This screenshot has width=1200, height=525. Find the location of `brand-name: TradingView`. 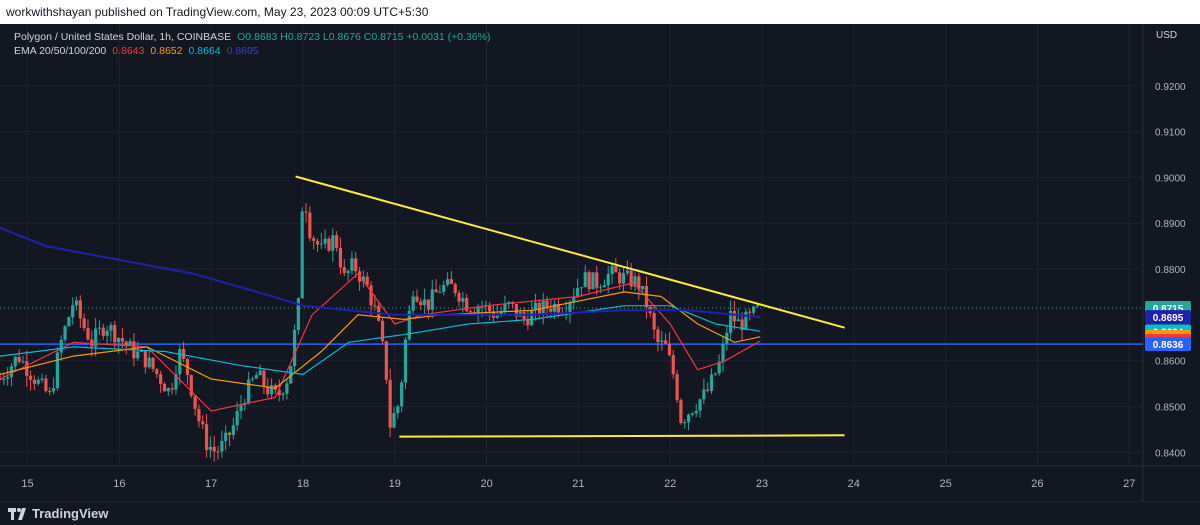

brand-name: TradingView is located at coordinates (70, 513).